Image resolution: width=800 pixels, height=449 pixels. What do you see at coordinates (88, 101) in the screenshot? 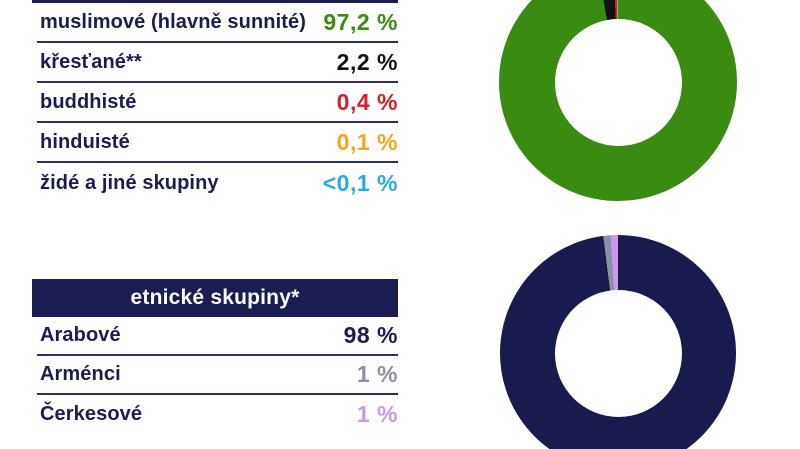
I see `row-label: buddhisté` at bounding box center [88, 101].